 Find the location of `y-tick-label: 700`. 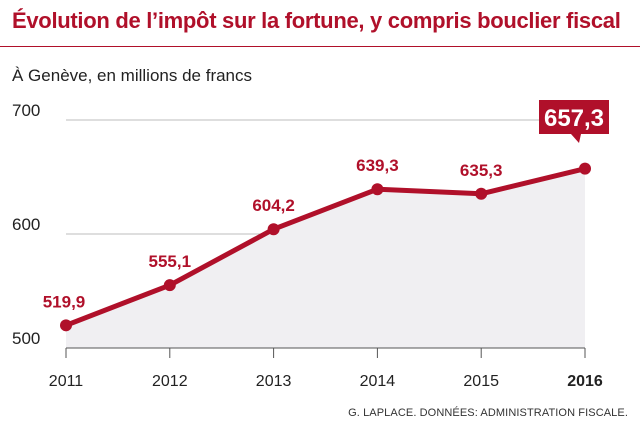

y-tick-label: 700 is located at coordinates (26, 110).